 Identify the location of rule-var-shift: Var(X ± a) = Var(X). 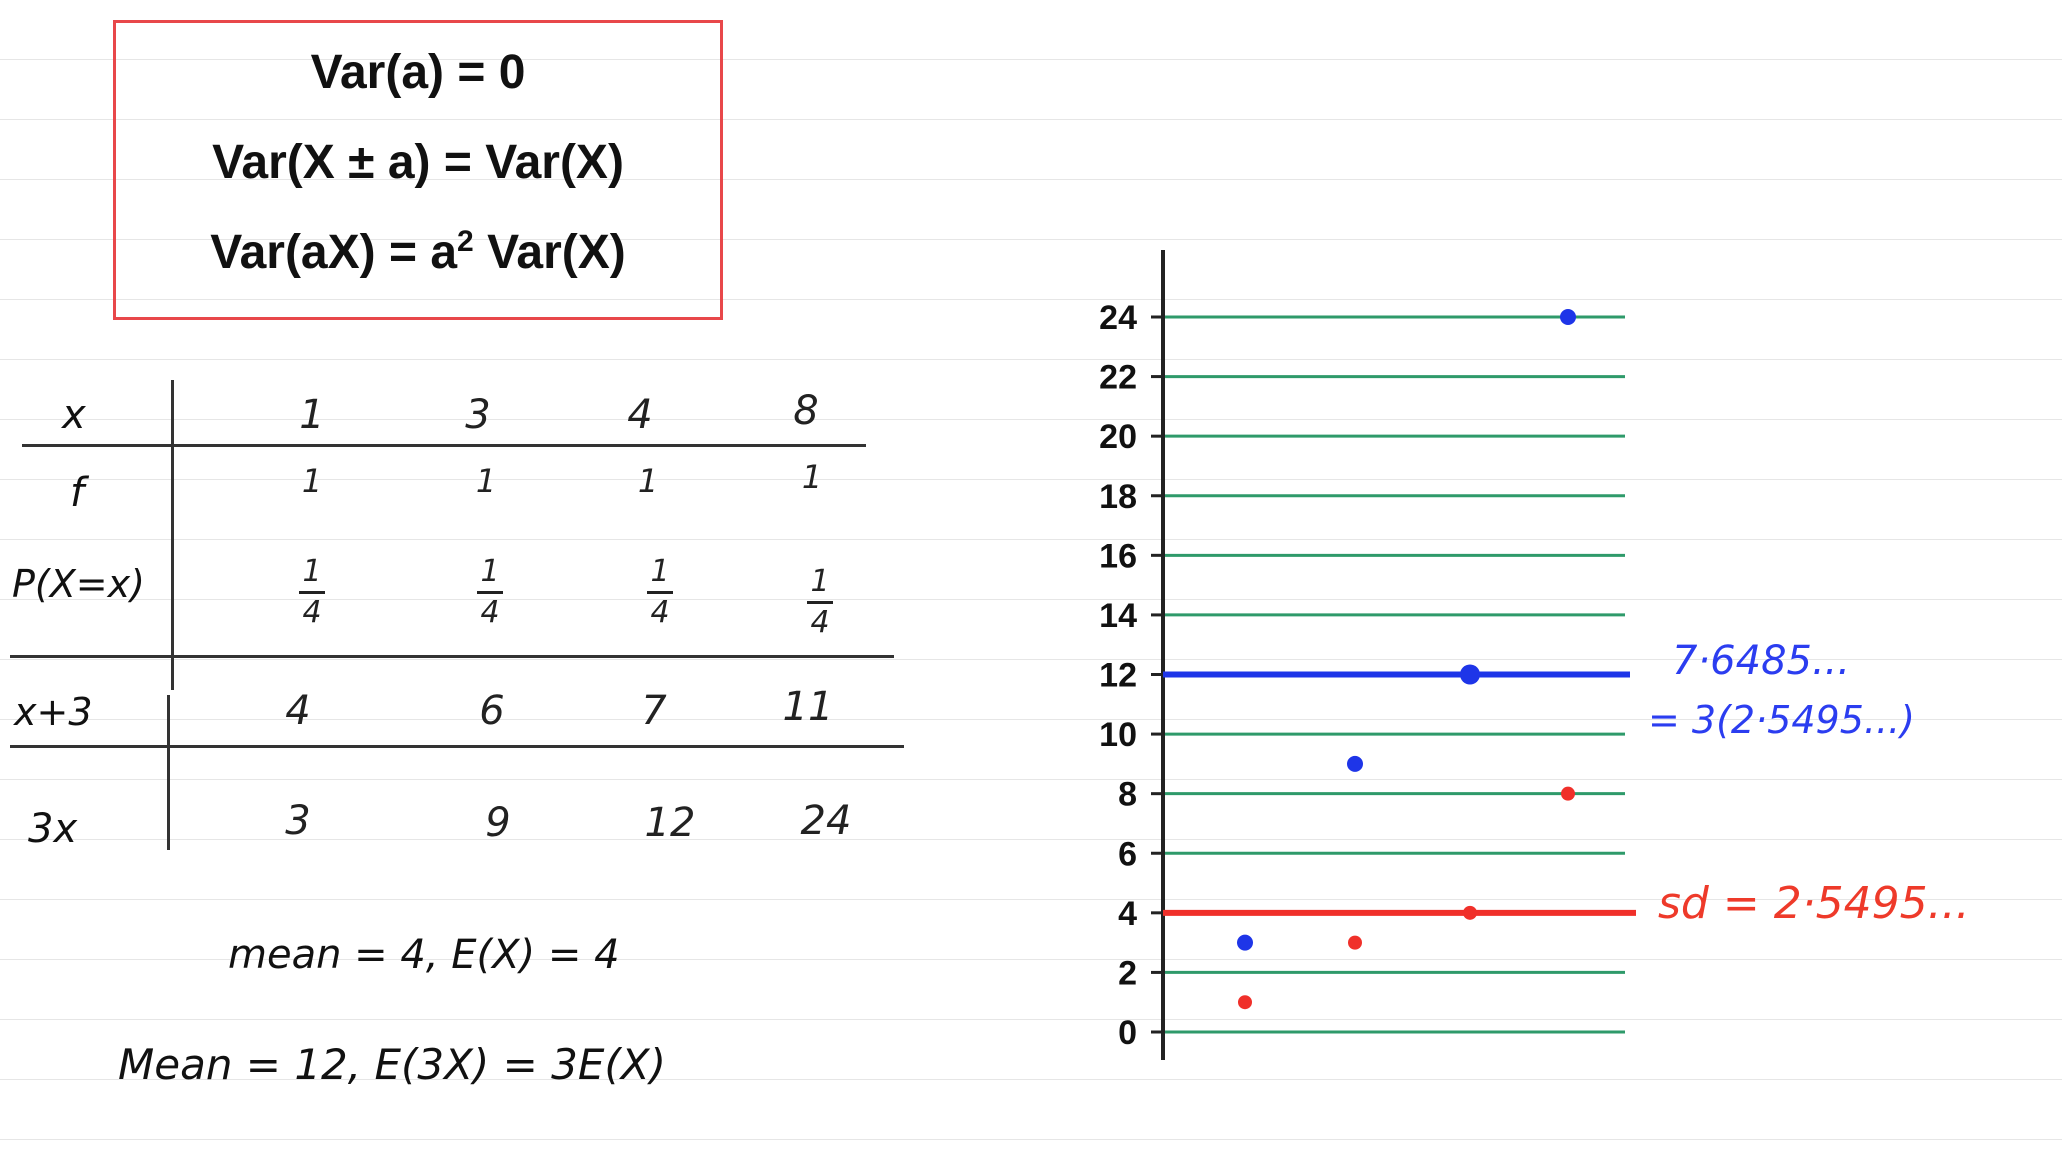
(418, 162).